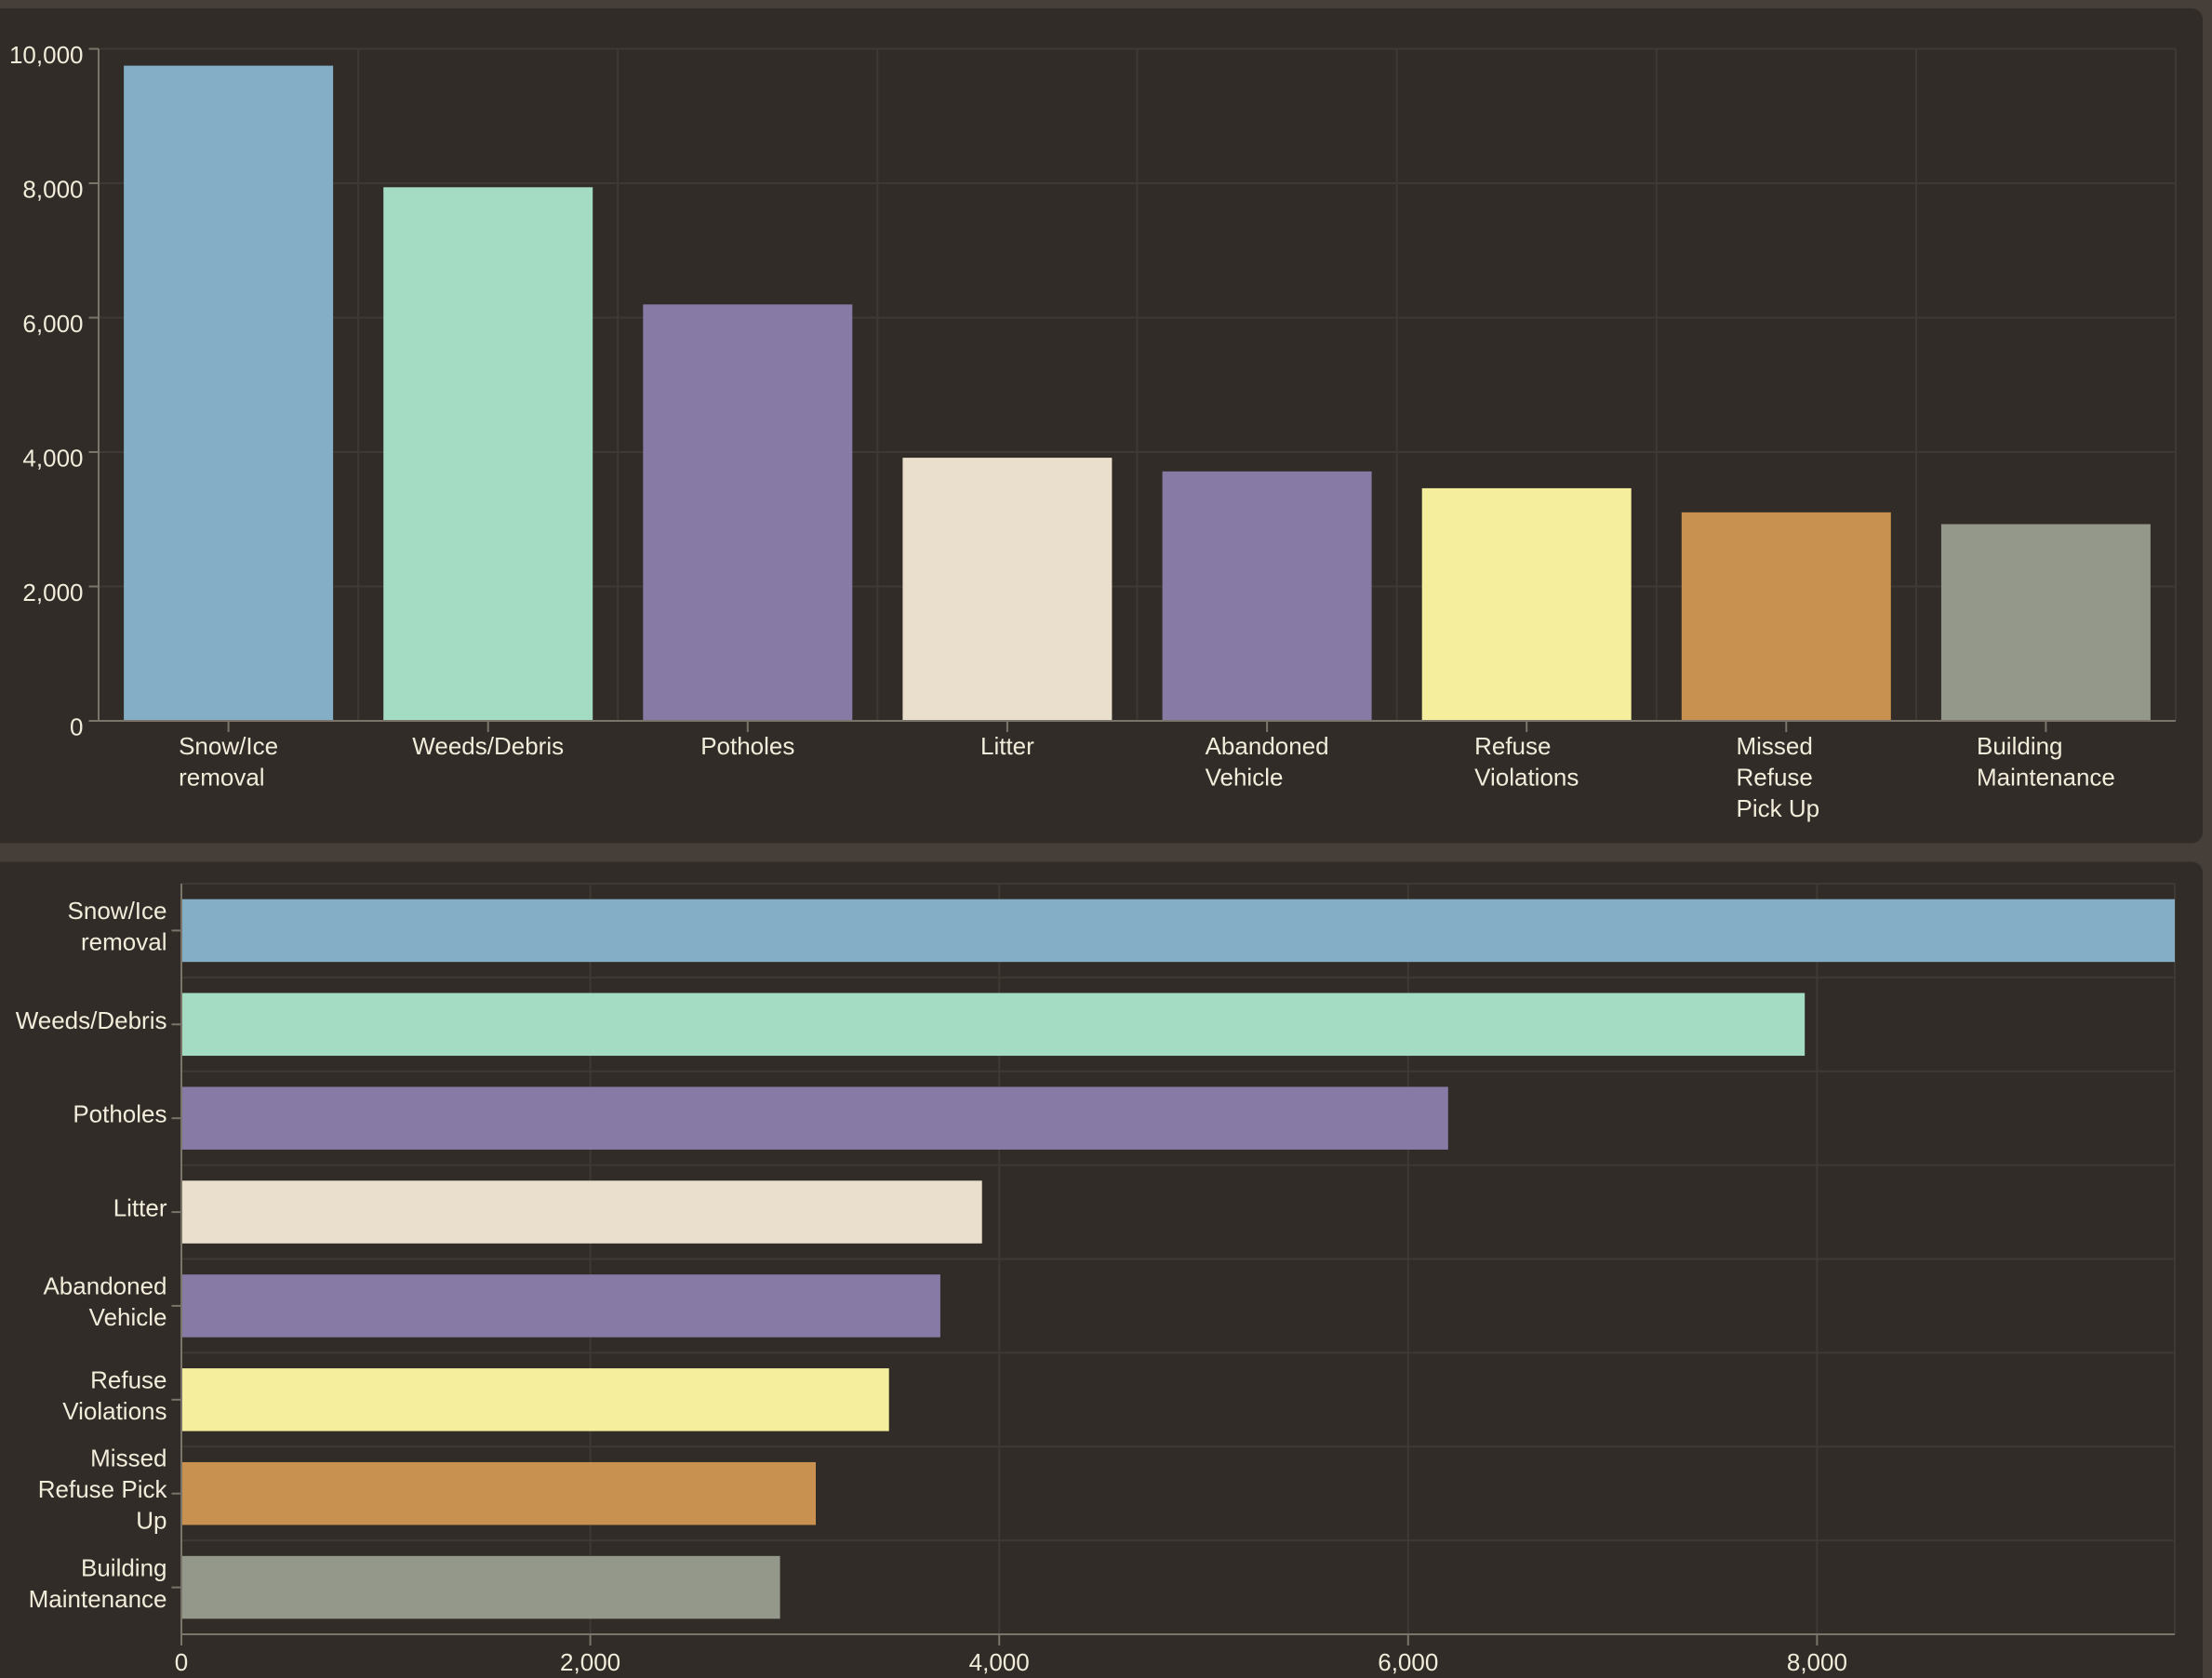 The height and width of the screenshot is (1678, 2212). I want to click on svg-text: Pick Up, so click(1778, 808).